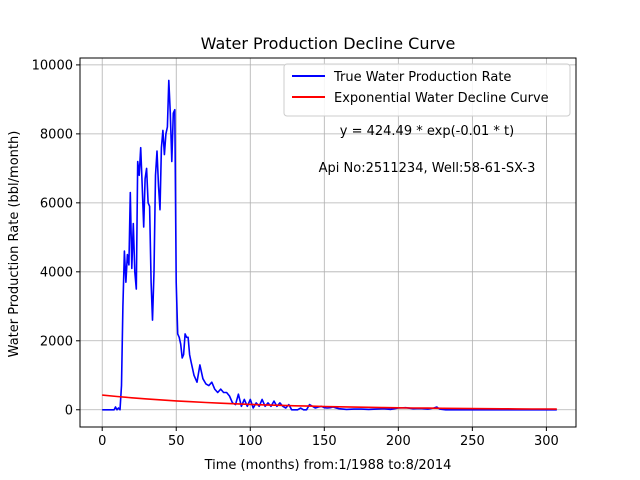 The width and height of the screenshot is (640, 480). What do you see at coordinates (69, 410) in the screenshot?
I see `y-tick-label: 0` at bounding box center [69, 410].